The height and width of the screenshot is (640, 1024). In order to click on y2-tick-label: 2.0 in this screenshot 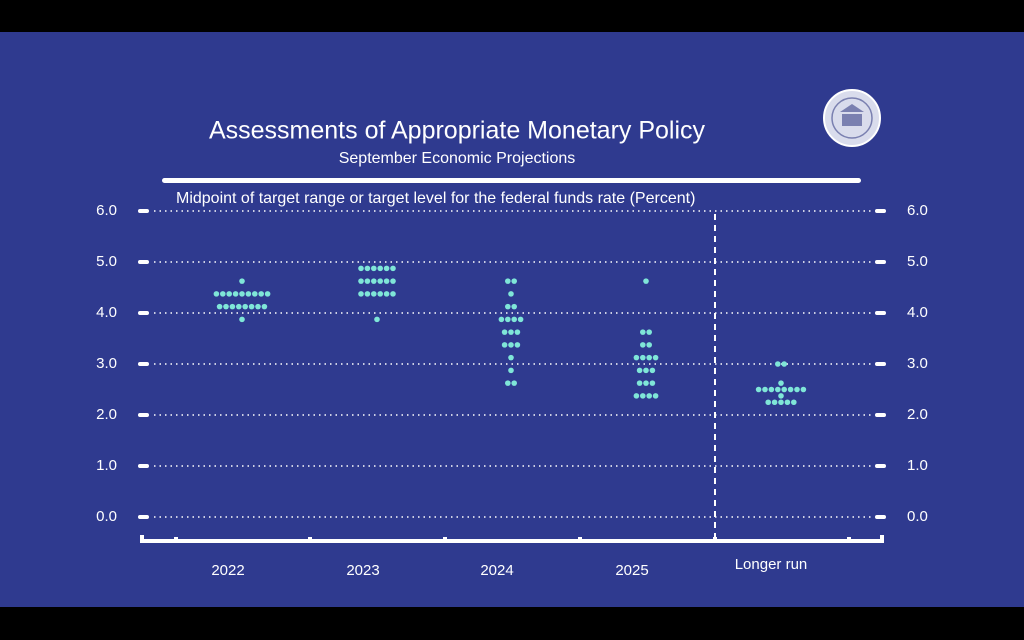, I will do `click(917, 414)`.